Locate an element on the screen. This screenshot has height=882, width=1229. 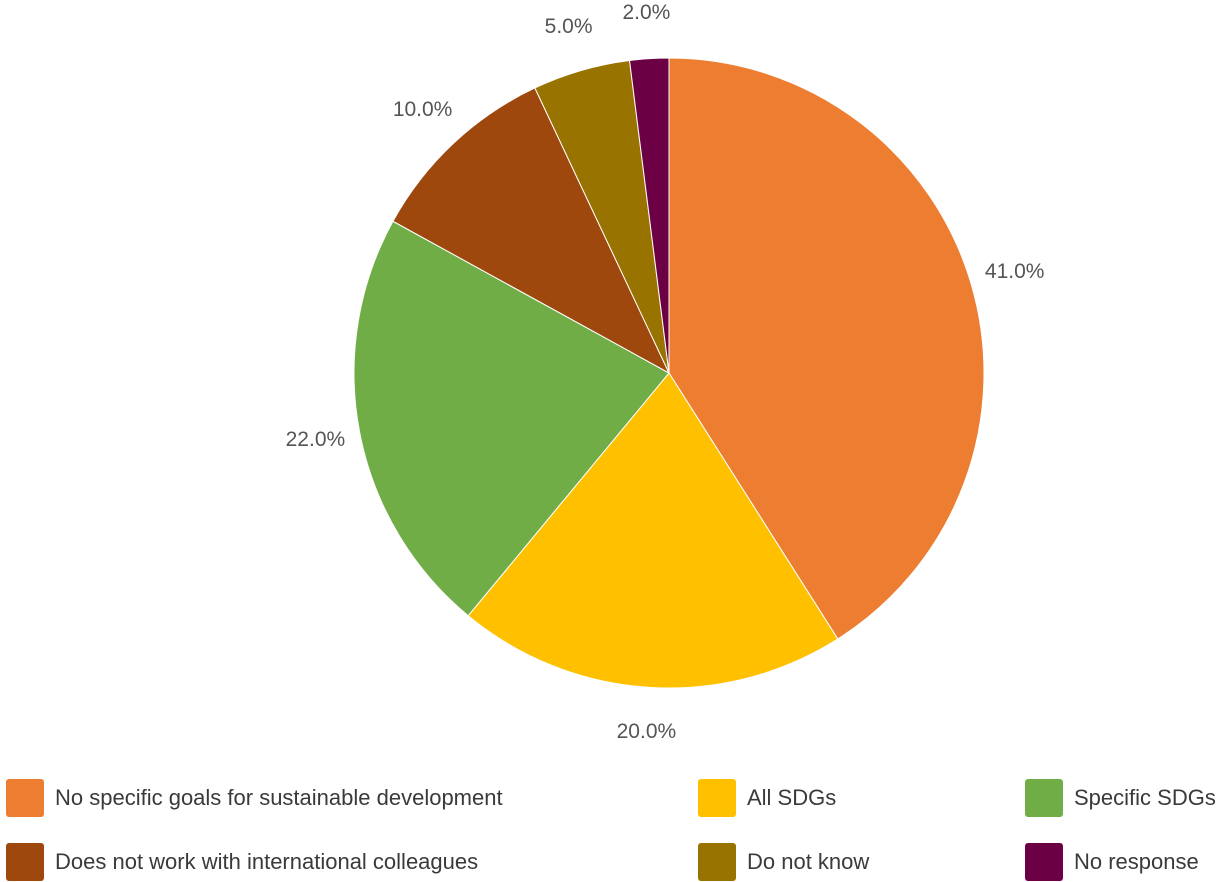
legend-item-all-sdgs: All SDGs is located at coordinates (767, 798).